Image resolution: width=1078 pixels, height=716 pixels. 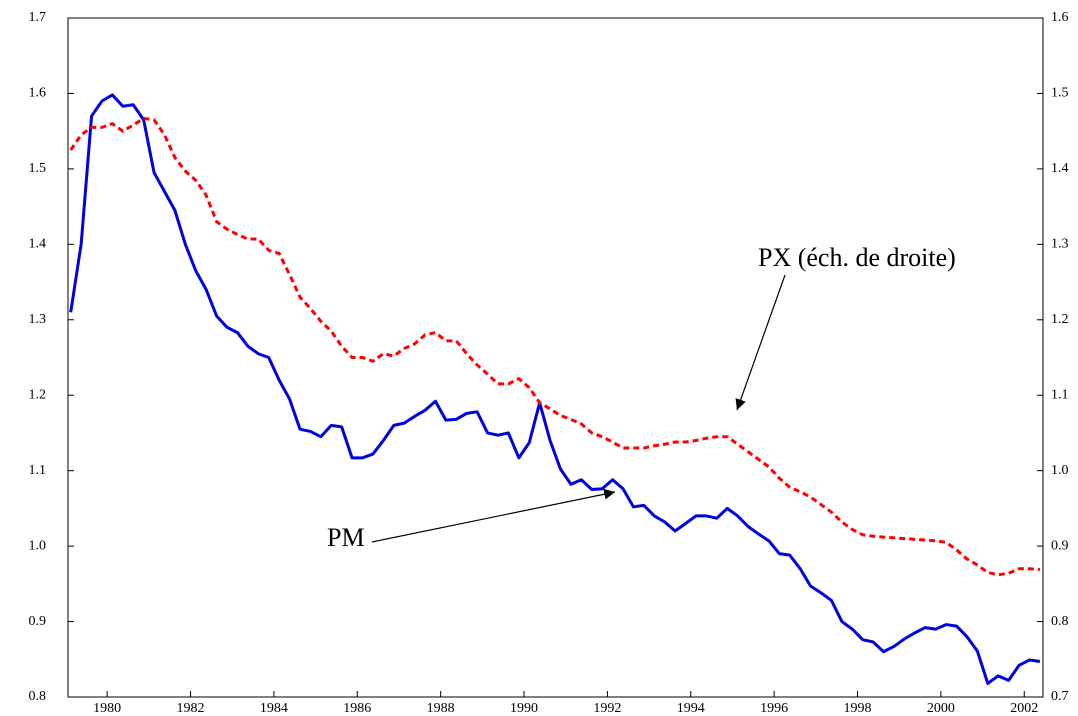 I want to click on x-tick-label: 1986, so click(x=357, y=708).